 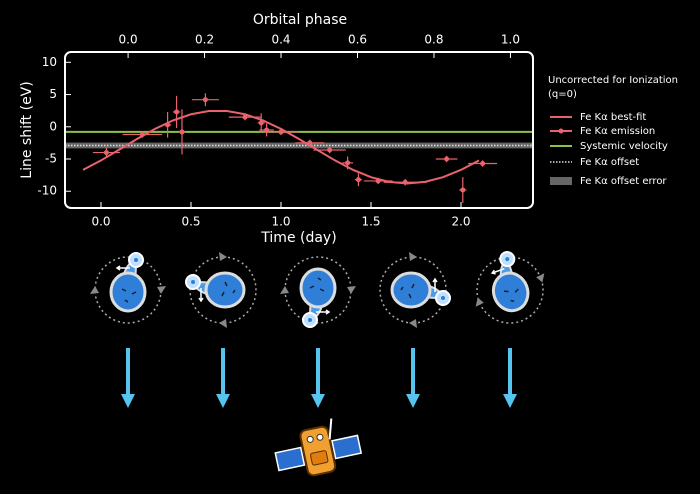 What do you see at coordinates (562, 94) in the screenshot?
I see `legend-title: (q=0)` at bounding box center [562, 94].